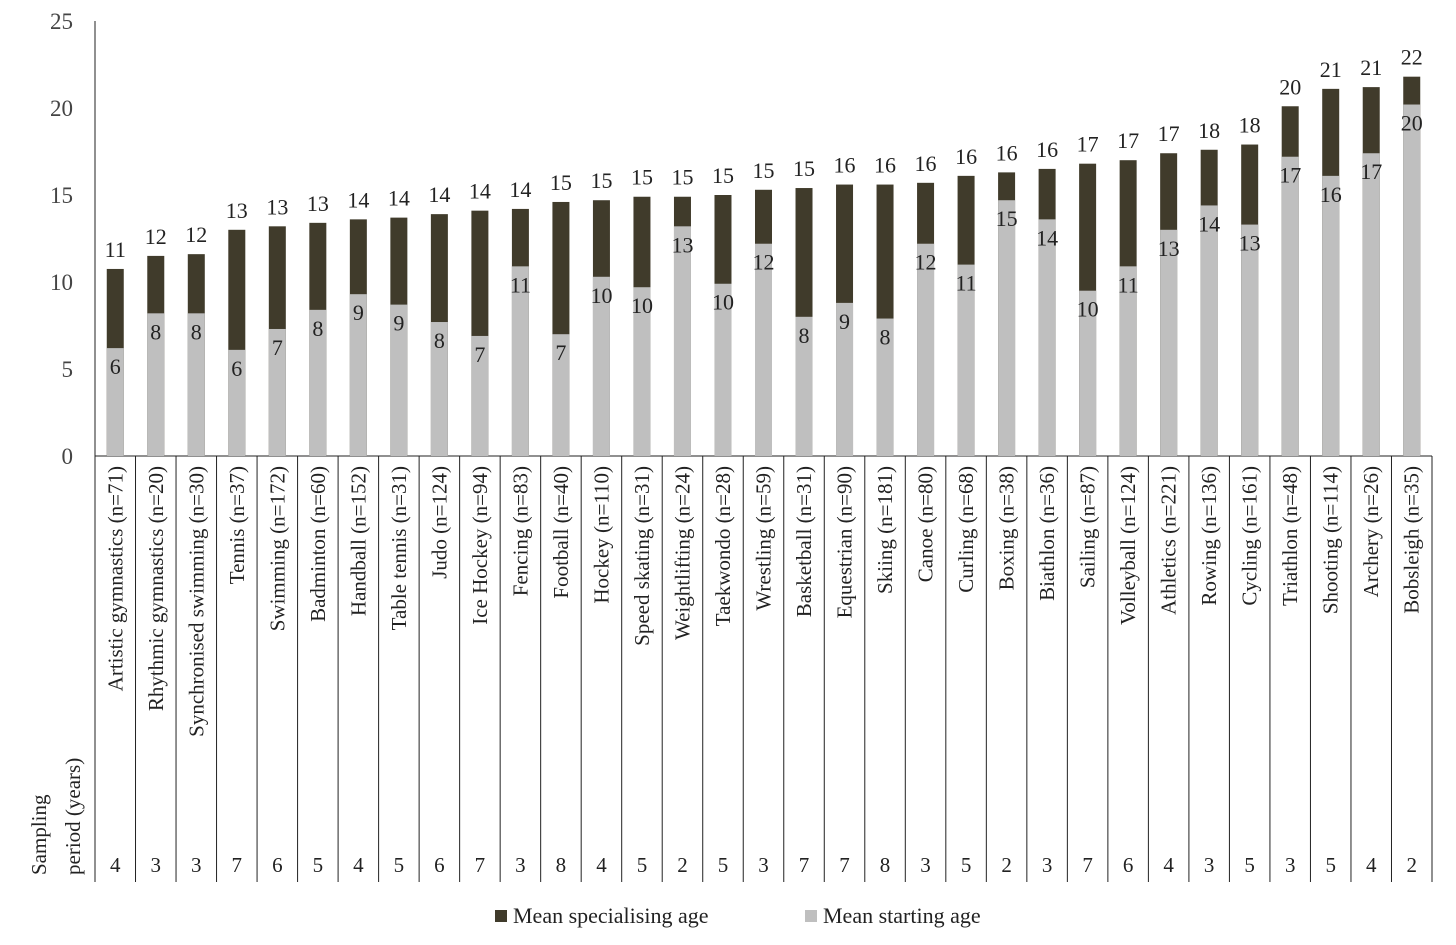 This screenshot has height=945, width=1456. I want to click on x-tick-label: Athletics (n=221), so click(1169, 540).